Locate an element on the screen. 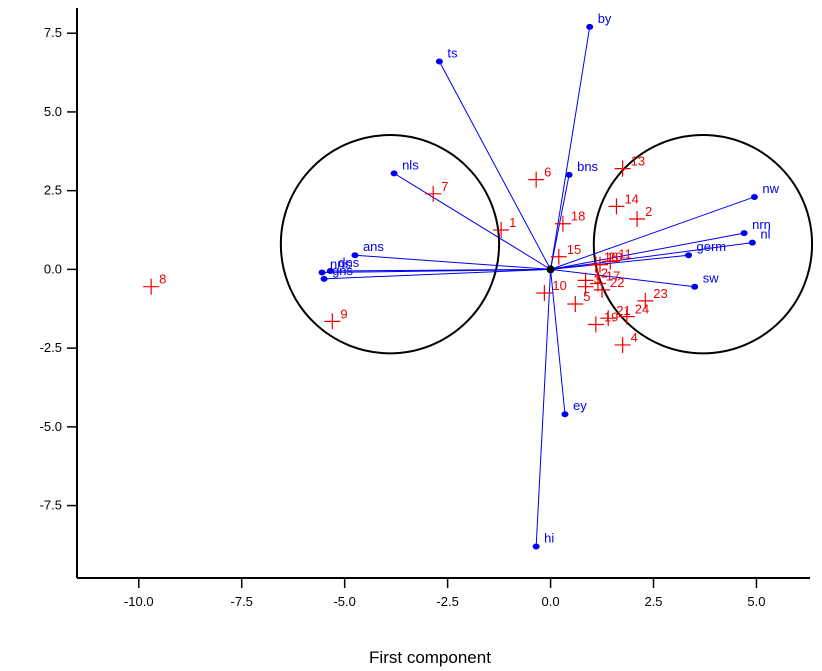  y-tick-label: 2.5 is located at coordinates (53, 190).